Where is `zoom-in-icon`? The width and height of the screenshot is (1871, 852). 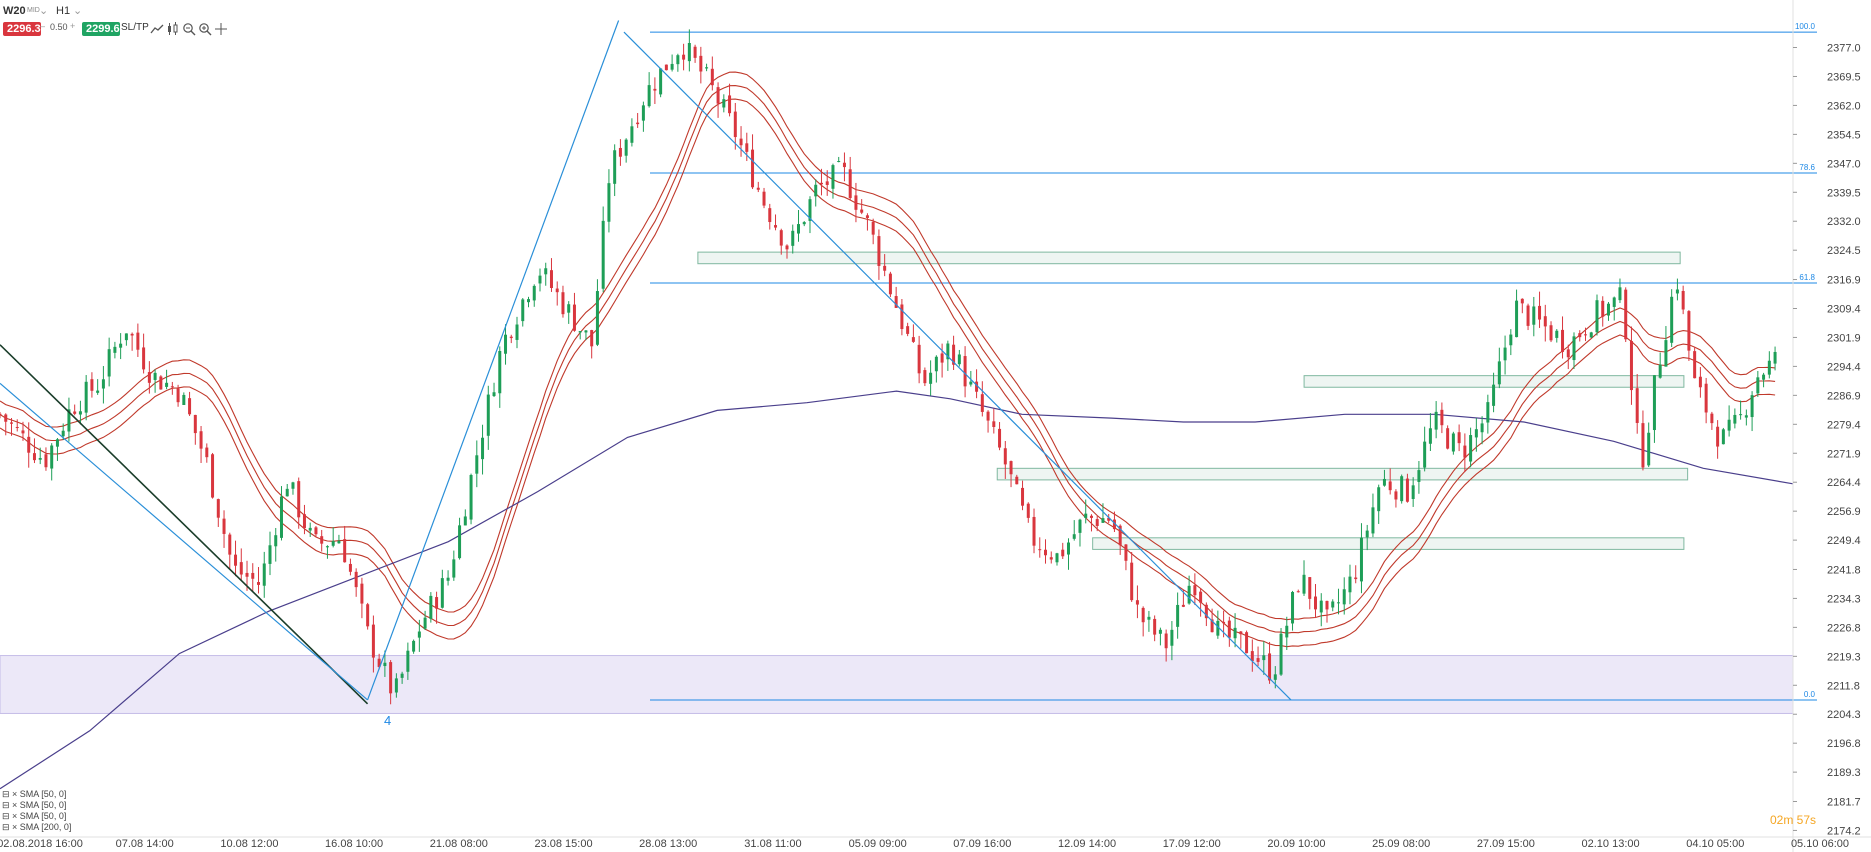
zoom-in-icon is located at coordinates (205, 29).